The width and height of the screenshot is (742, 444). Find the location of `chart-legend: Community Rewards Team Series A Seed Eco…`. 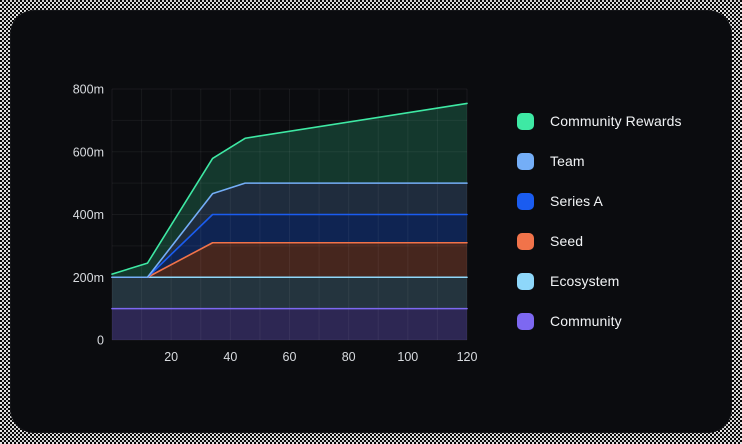

chart-legend: Community Rewards Team Series A Seed Eco… is located at coordinates (599, 221).